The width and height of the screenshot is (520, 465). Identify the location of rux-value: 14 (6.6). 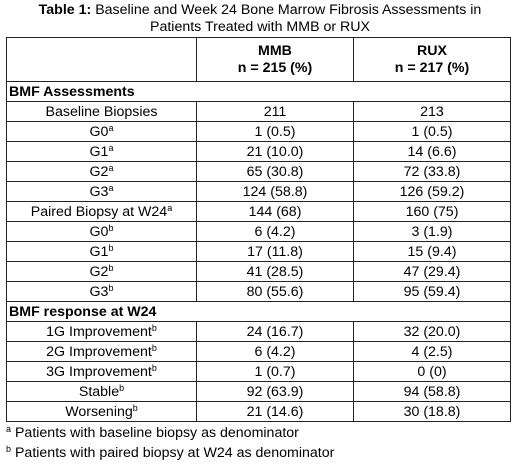
(432, 151).